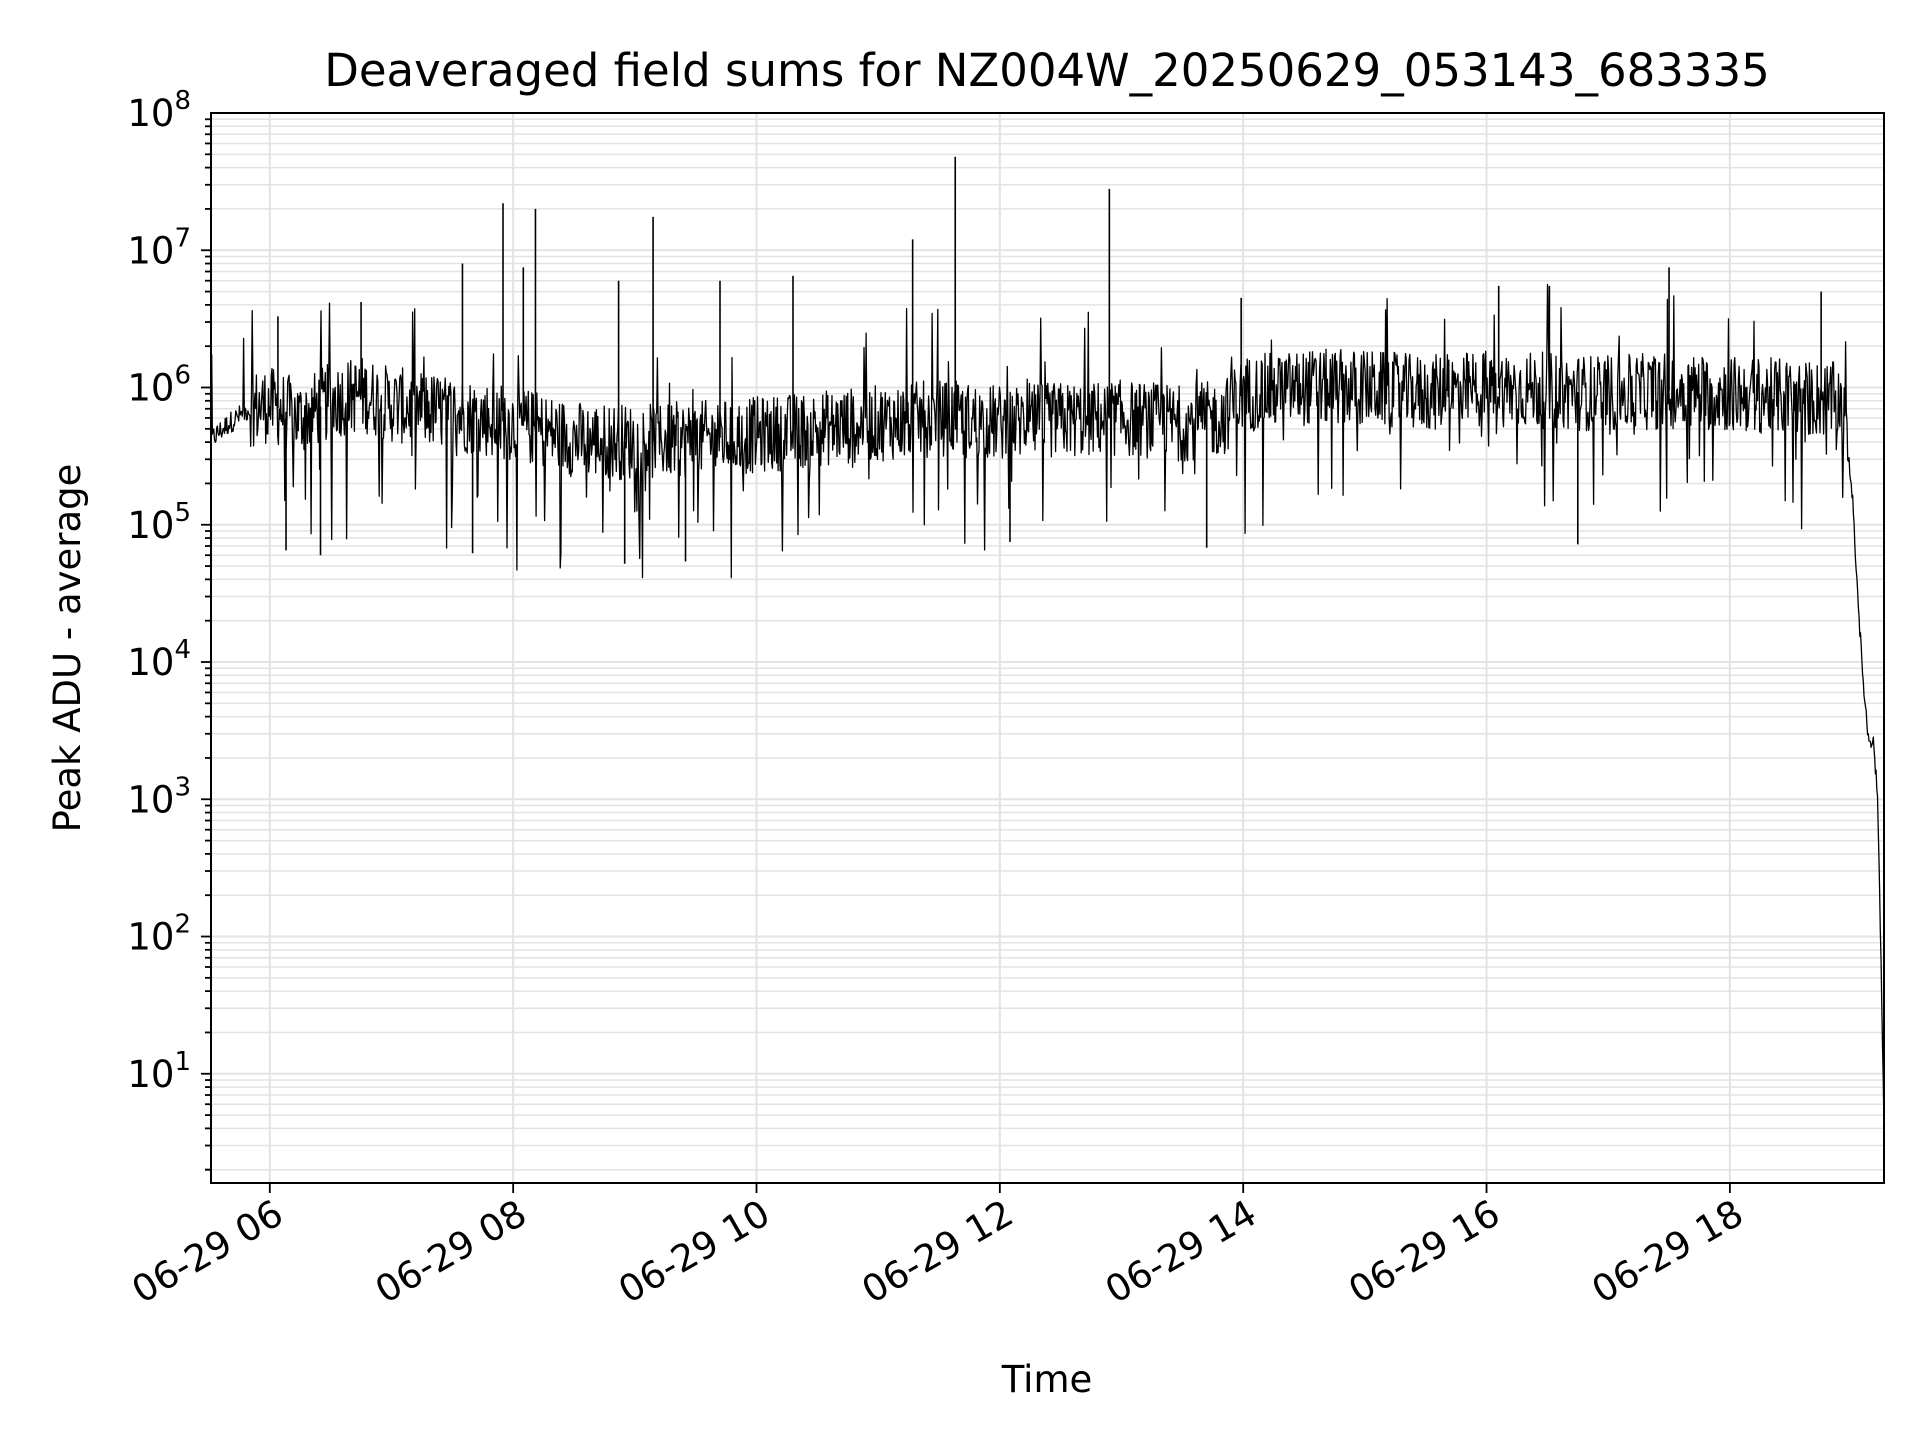 The image size is (1920, 1440). I want to click on y-tick-label: 10², so click(159, 934).